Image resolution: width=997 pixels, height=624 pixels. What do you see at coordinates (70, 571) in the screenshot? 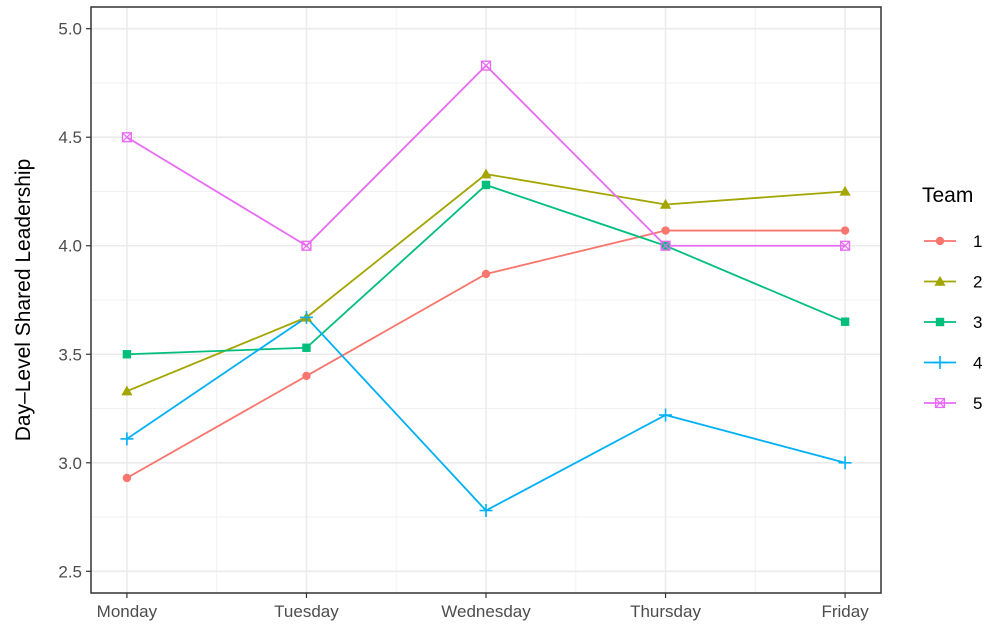
I see `y-tick-label: 2.5` at bounding box center [70, 571].